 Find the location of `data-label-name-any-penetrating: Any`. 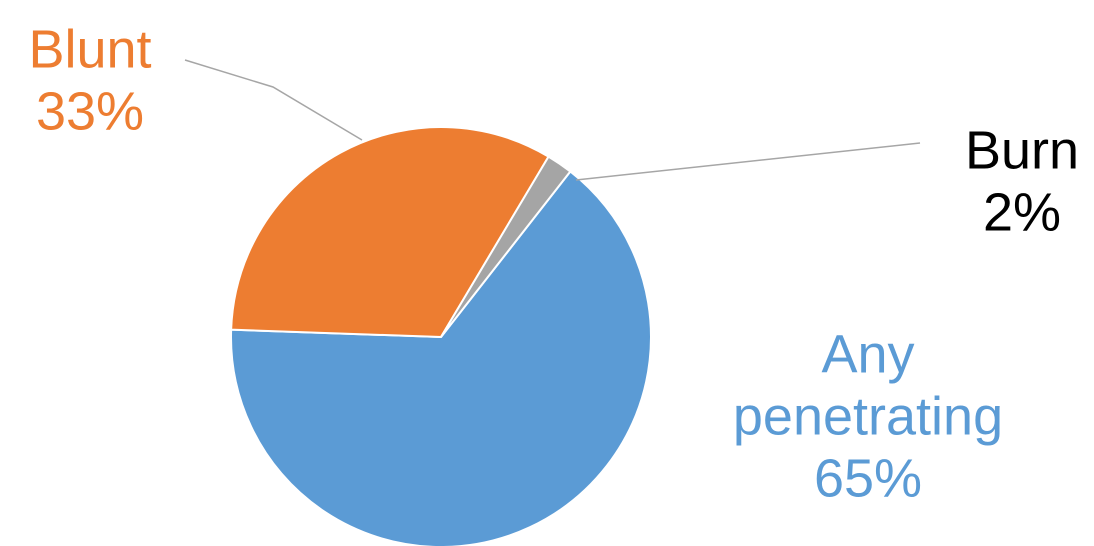

data-label-name-any-penetrating: Any is located at coordinates (867, 354).